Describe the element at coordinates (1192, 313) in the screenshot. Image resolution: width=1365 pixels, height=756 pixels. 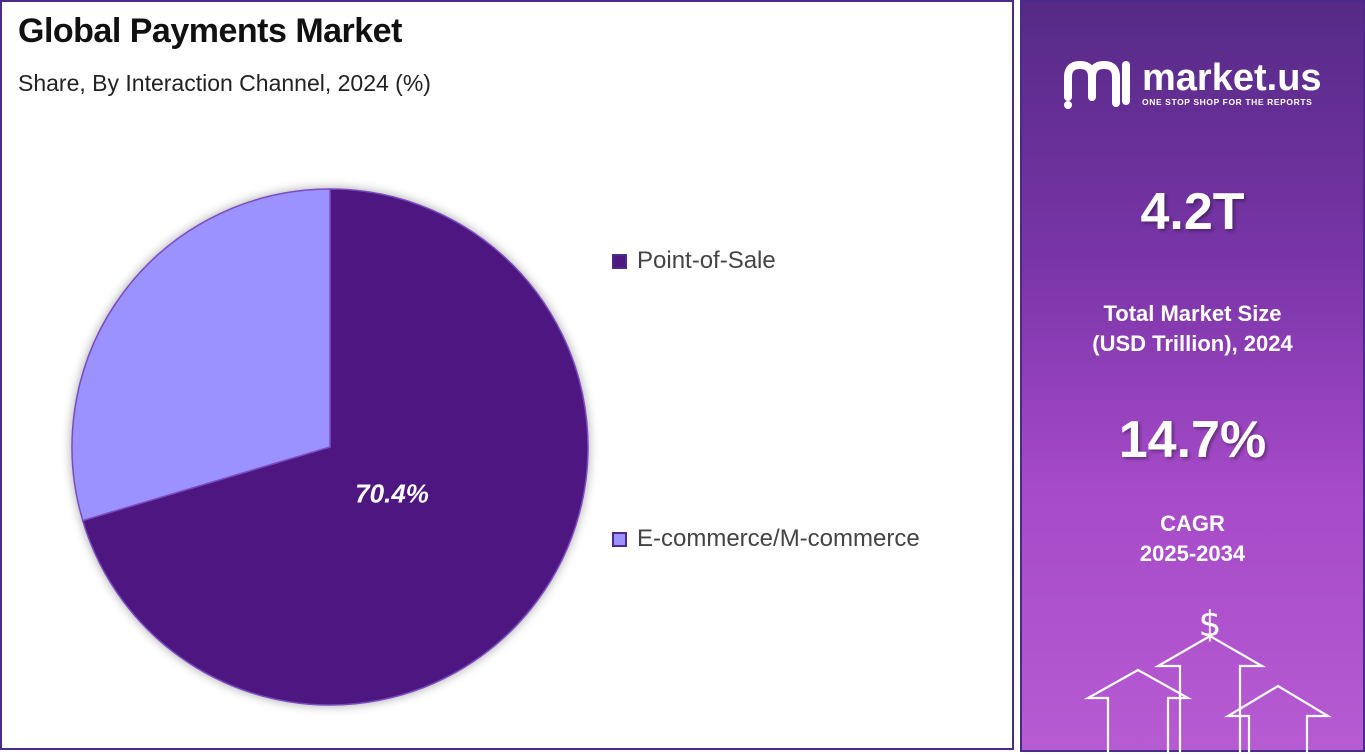
I see `market-size-label-line1: Total Market Size` at that location.